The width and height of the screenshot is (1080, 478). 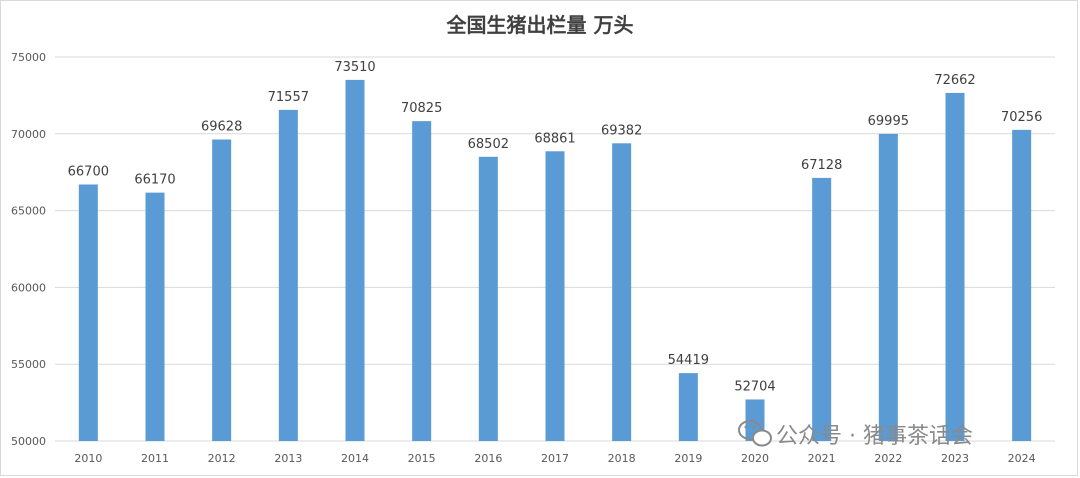 I want to click on x-tick-label: 2021, so click(x=822, y=458).